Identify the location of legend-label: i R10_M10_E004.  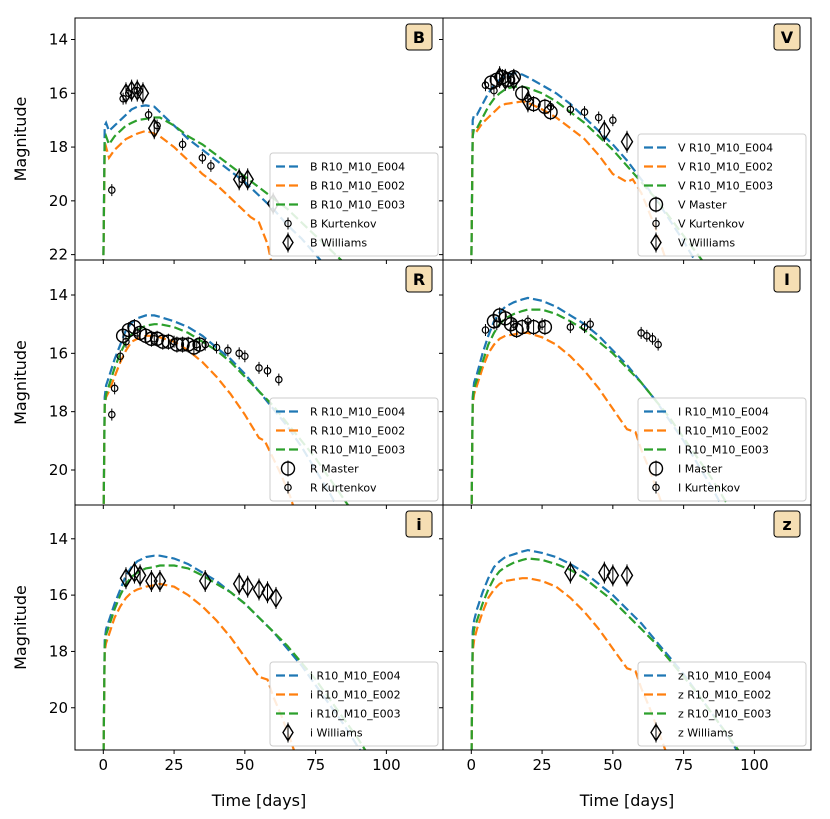
(355, 676).